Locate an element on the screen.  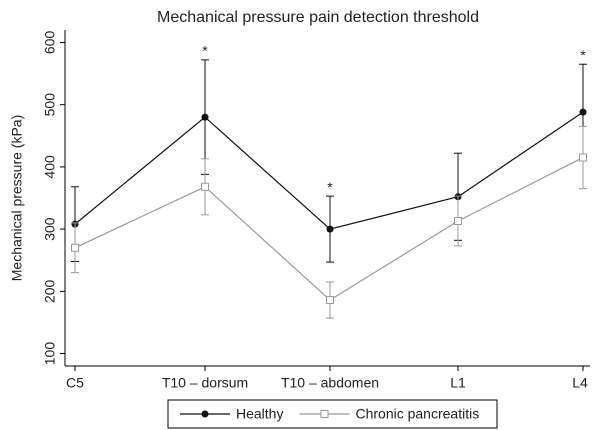
y-tick-label: 600 is located at coordinates (50, 43).